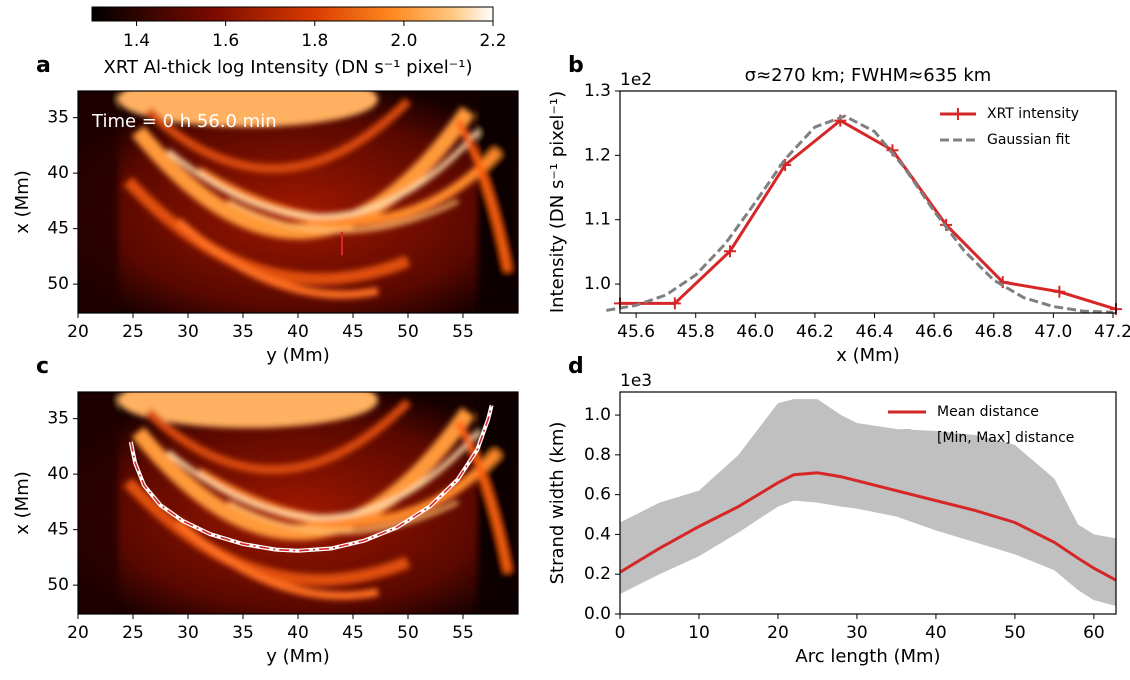  Describe the element at coordinates (597, 155) in the screenshot. I see `y-tick-label: 1.2` at that location.